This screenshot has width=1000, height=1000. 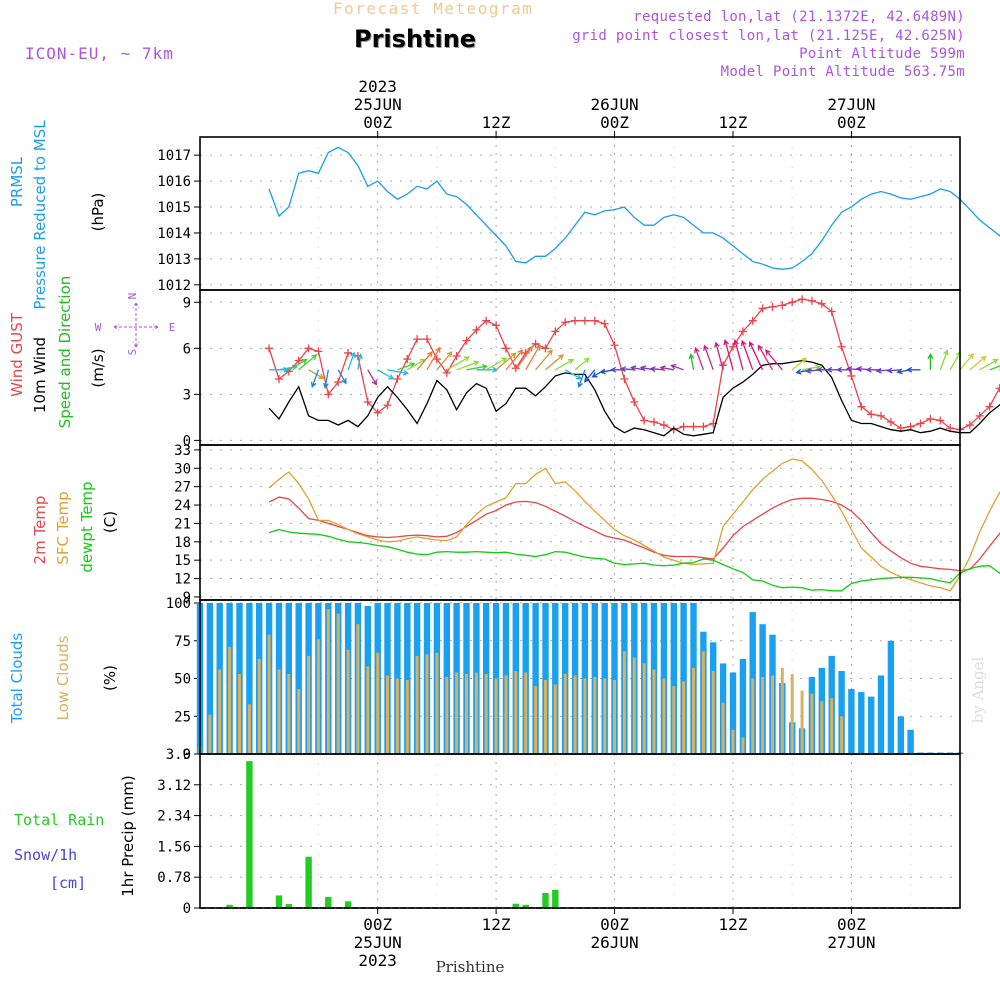 What do you see at coordinates (40, 215) in the screenshot?
I see `pressure-title-long: Pressure Reduced to MSL` at bounding box center [40, 215].